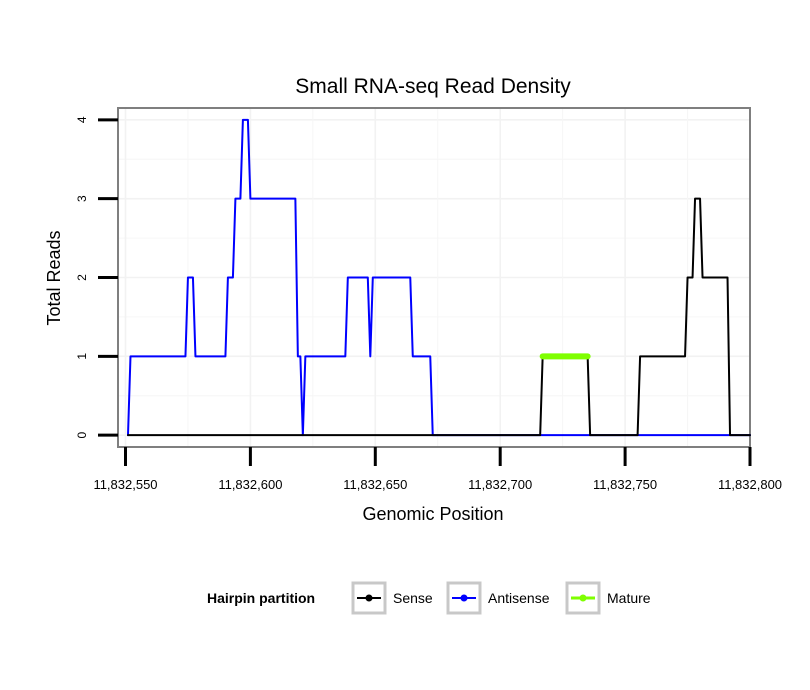 The image size is (810, 690). Describe the element at coordinates (261, 598) in the screenshot. I see `legend-title: Hairpin partition` at that location.